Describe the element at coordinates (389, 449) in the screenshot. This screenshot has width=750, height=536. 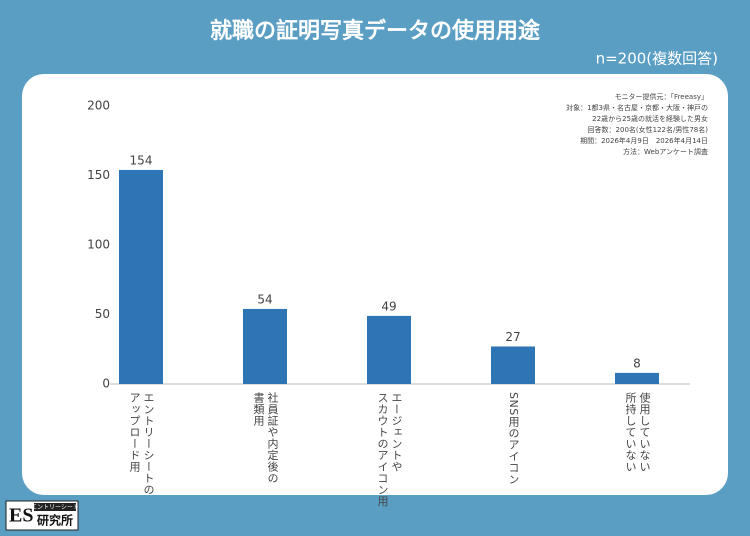
I see `x-tick-label: エージェントや スカウトのアイコン用` at that location.